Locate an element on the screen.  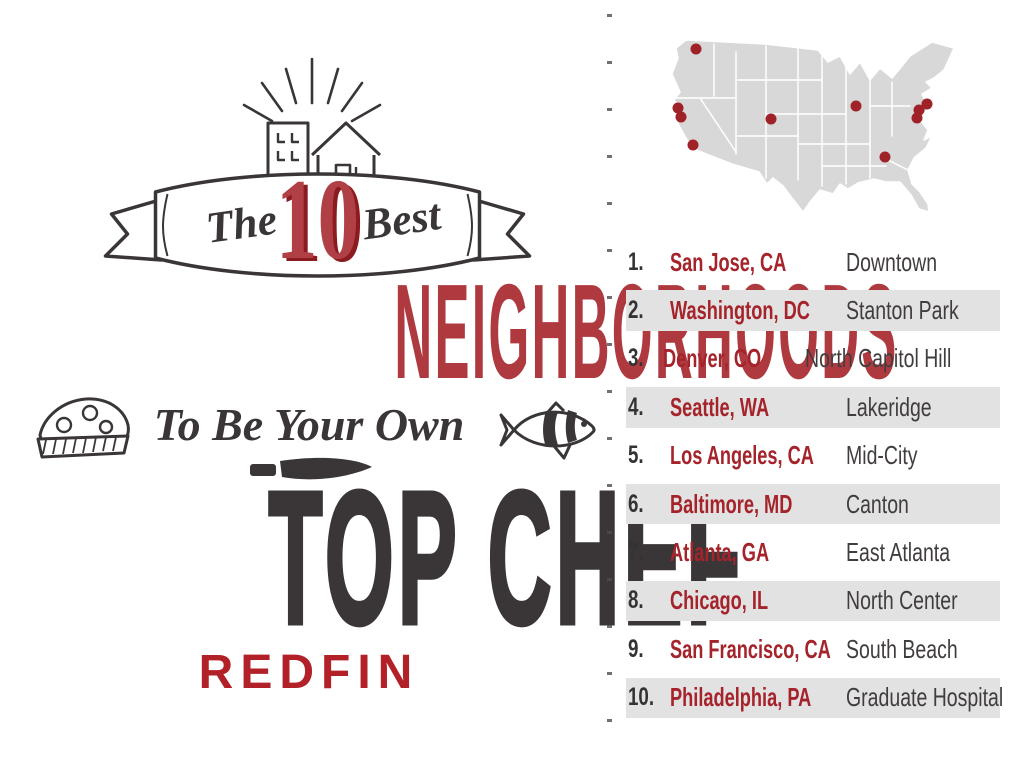
rank-number: 3. is located at coordinates (636, 358).